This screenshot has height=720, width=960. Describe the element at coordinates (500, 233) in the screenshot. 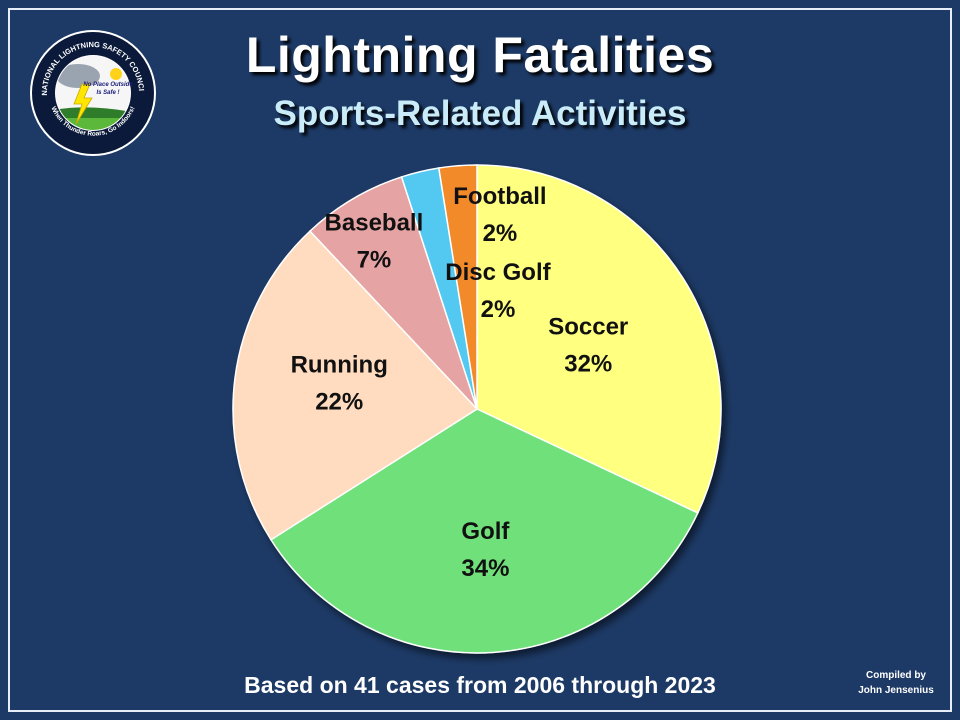

I see `value-football: 2%` at that location.